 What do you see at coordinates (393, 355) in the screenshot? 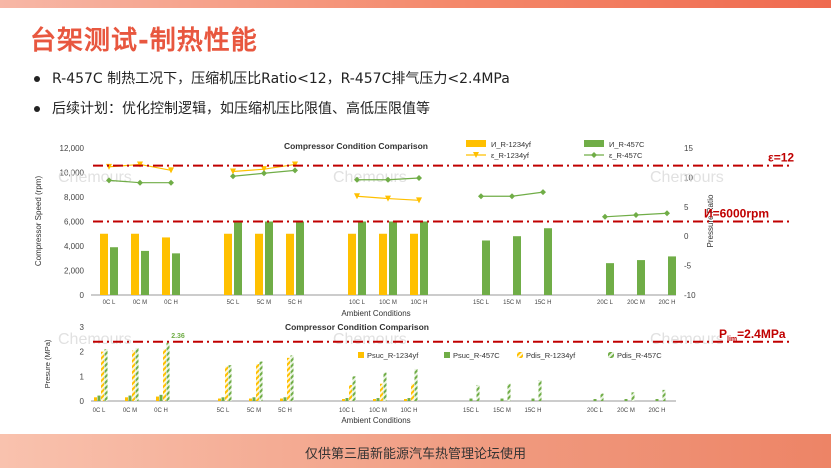
I see `legend-label: Psuc_R-1234yf` at bounding box center [393, 355].